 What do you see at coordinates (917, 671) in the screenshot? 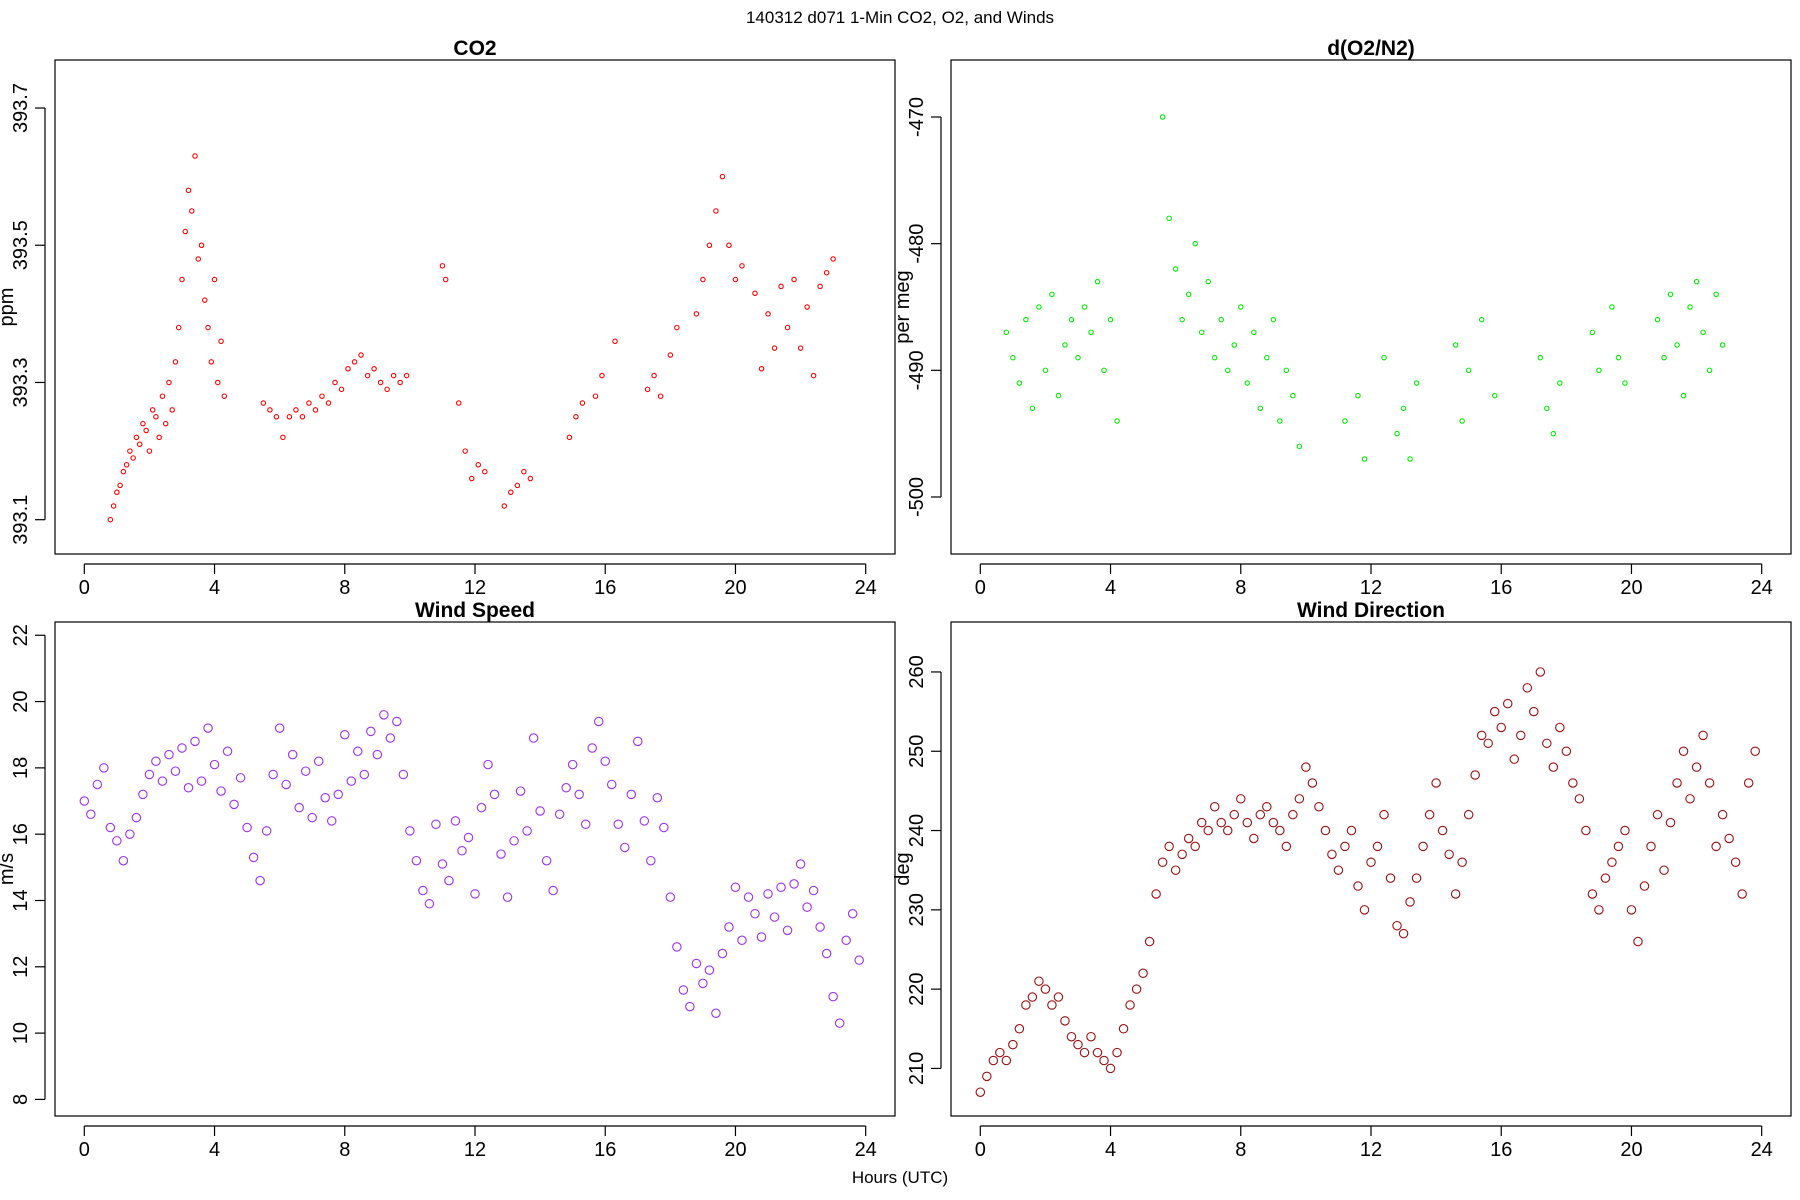
I see `wind-direction-y-tick-label: 260` at bounding box center [917, 671].